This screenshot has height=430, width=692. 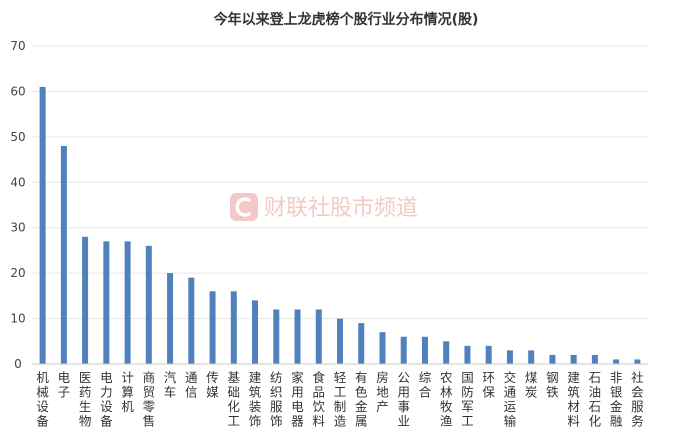 I want to click on x-tick-label: 建筑装饰, so click(x=255, y=399).